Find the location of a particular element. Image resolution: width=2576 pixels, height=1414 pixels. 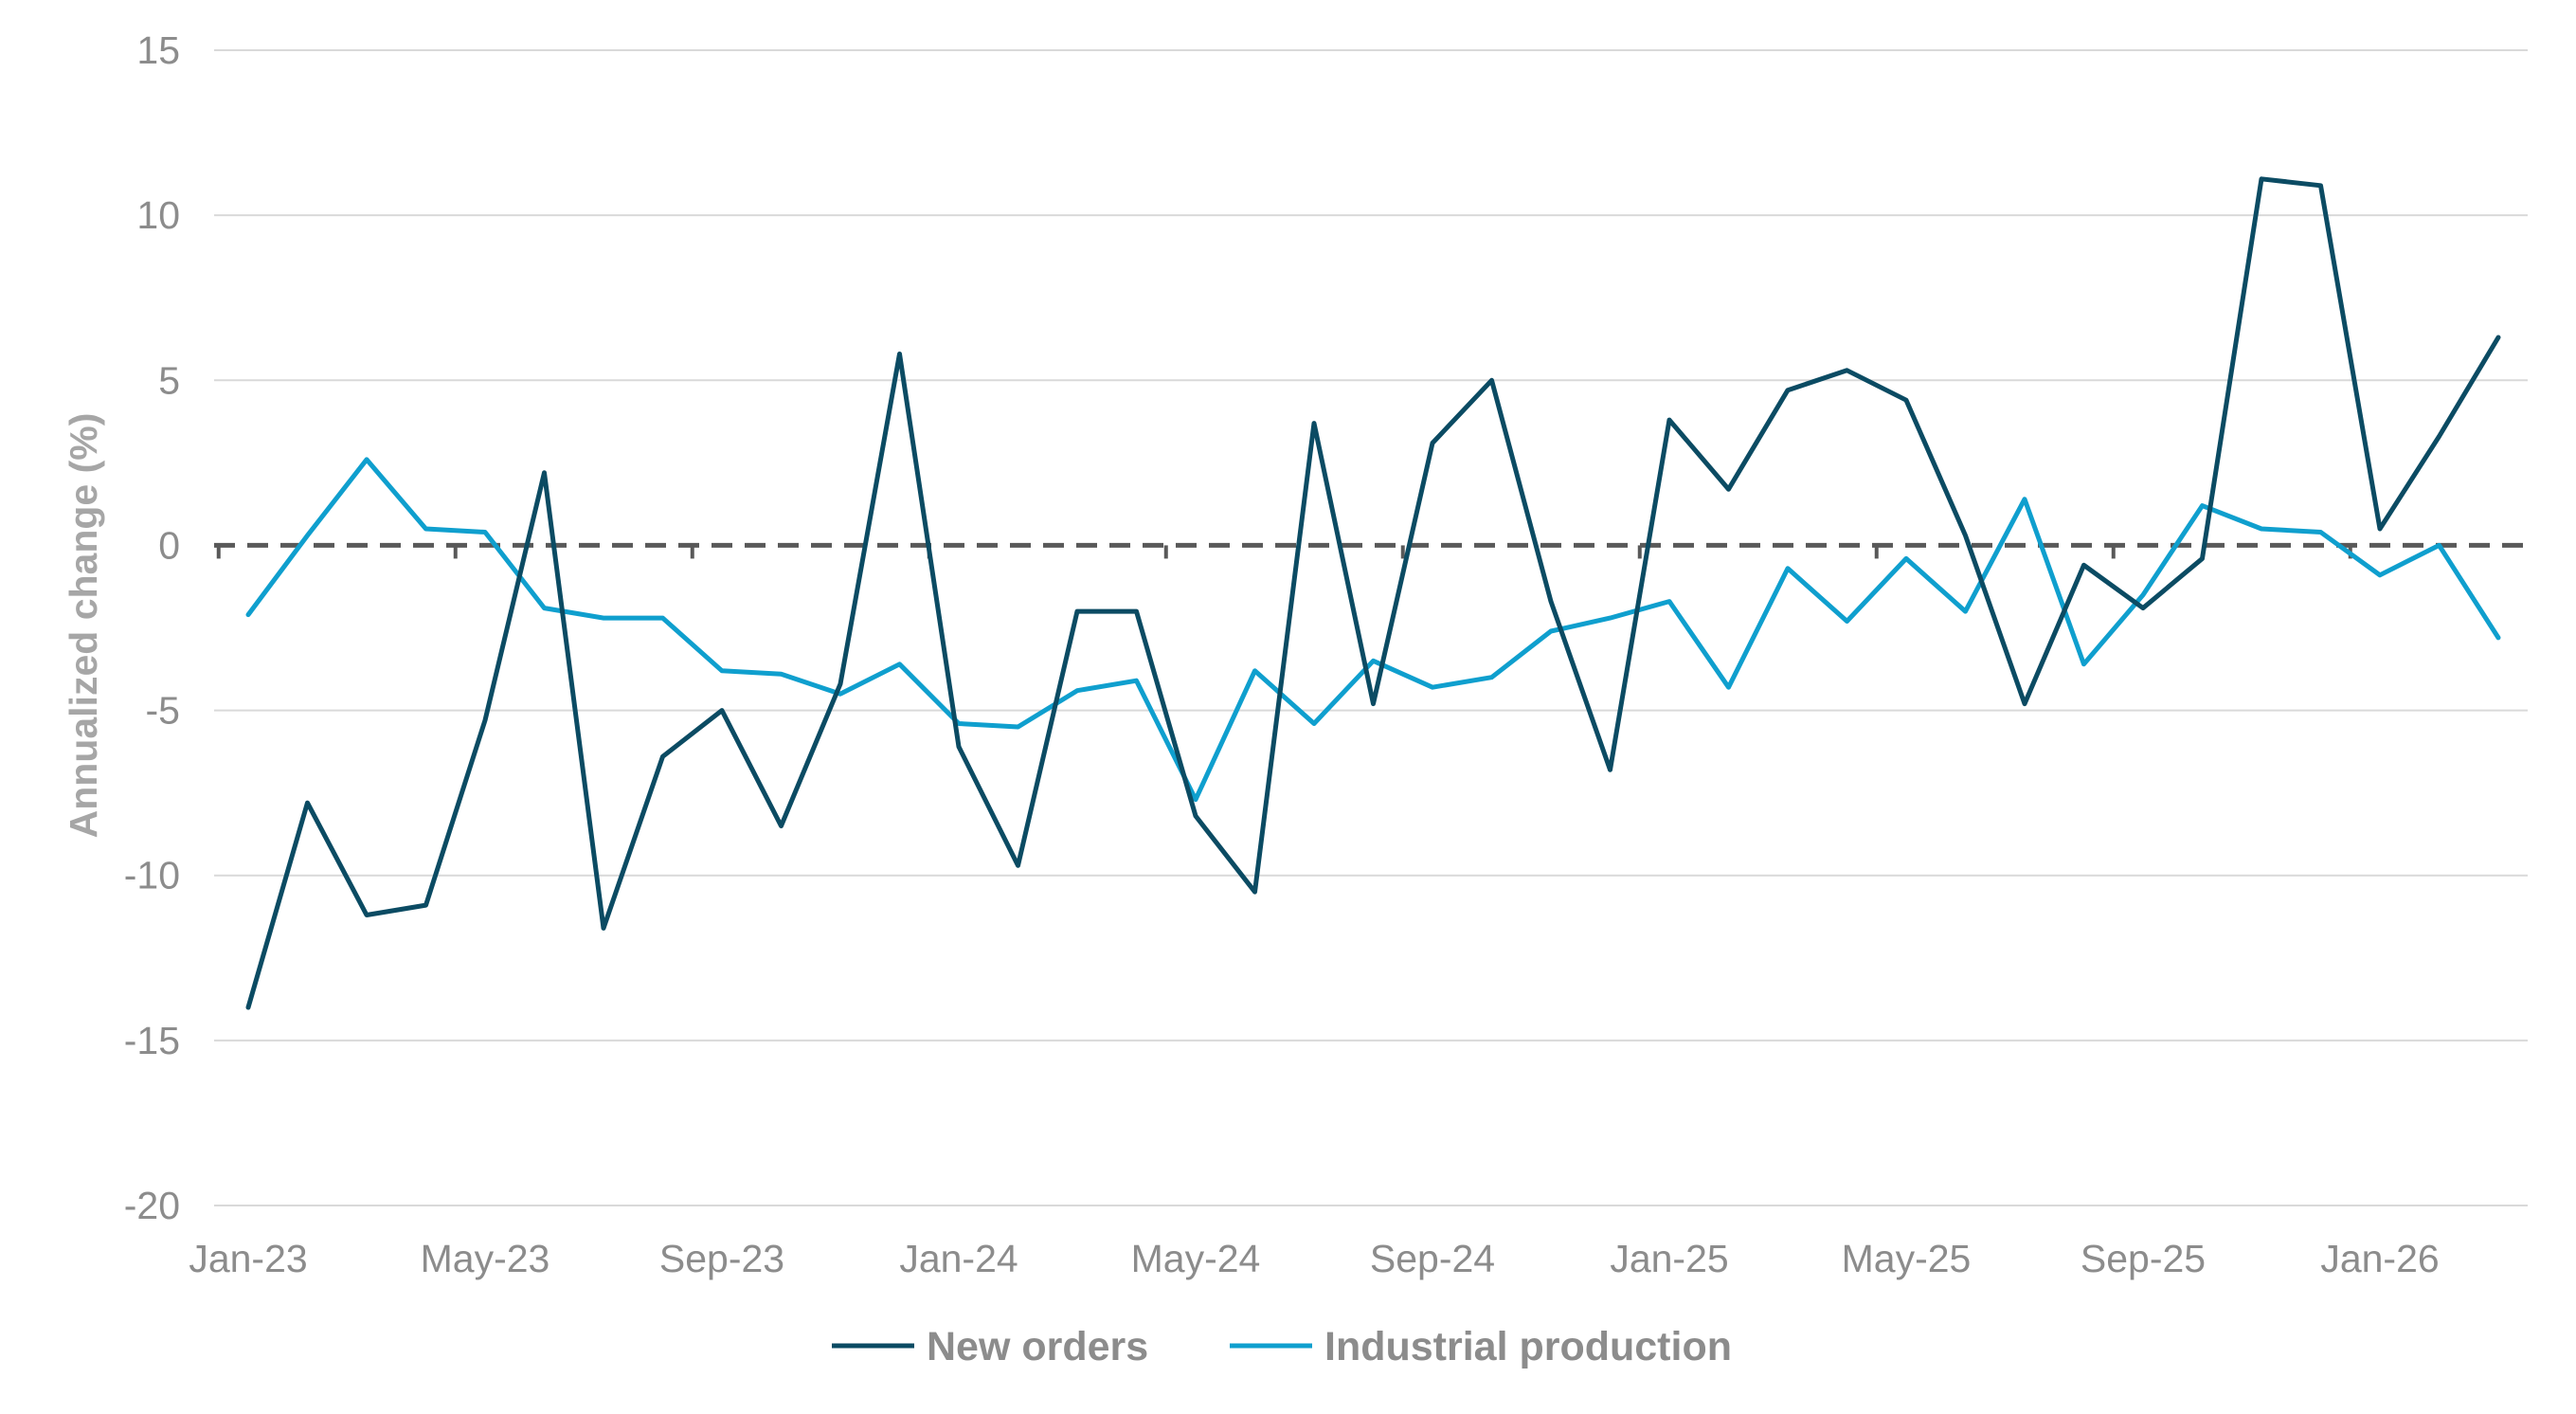

legend-item-industrial-production: Industrial production is located at coordinates (1481, 1346).